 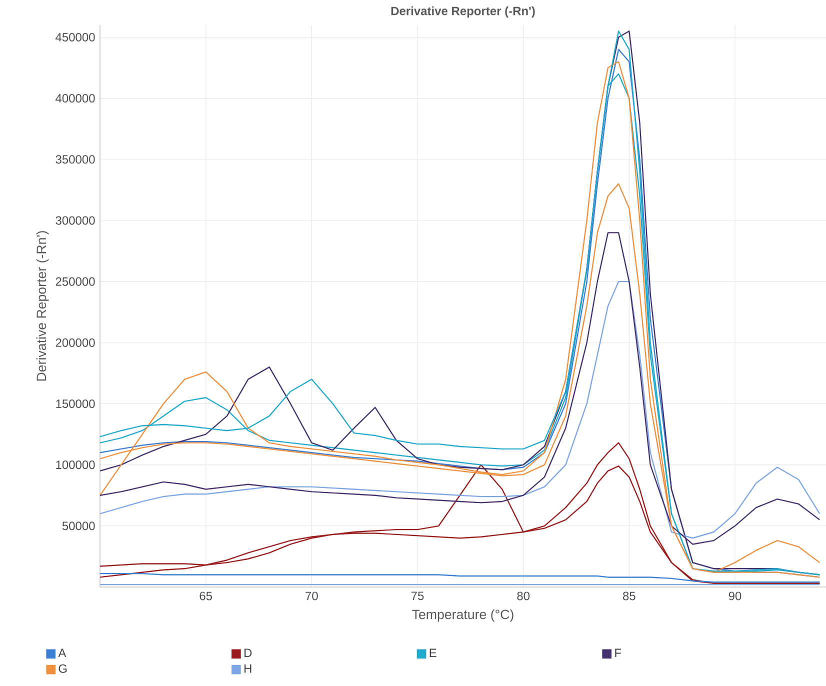 I want to click on y-tick-label: 350000, so click(x=75, y=159).